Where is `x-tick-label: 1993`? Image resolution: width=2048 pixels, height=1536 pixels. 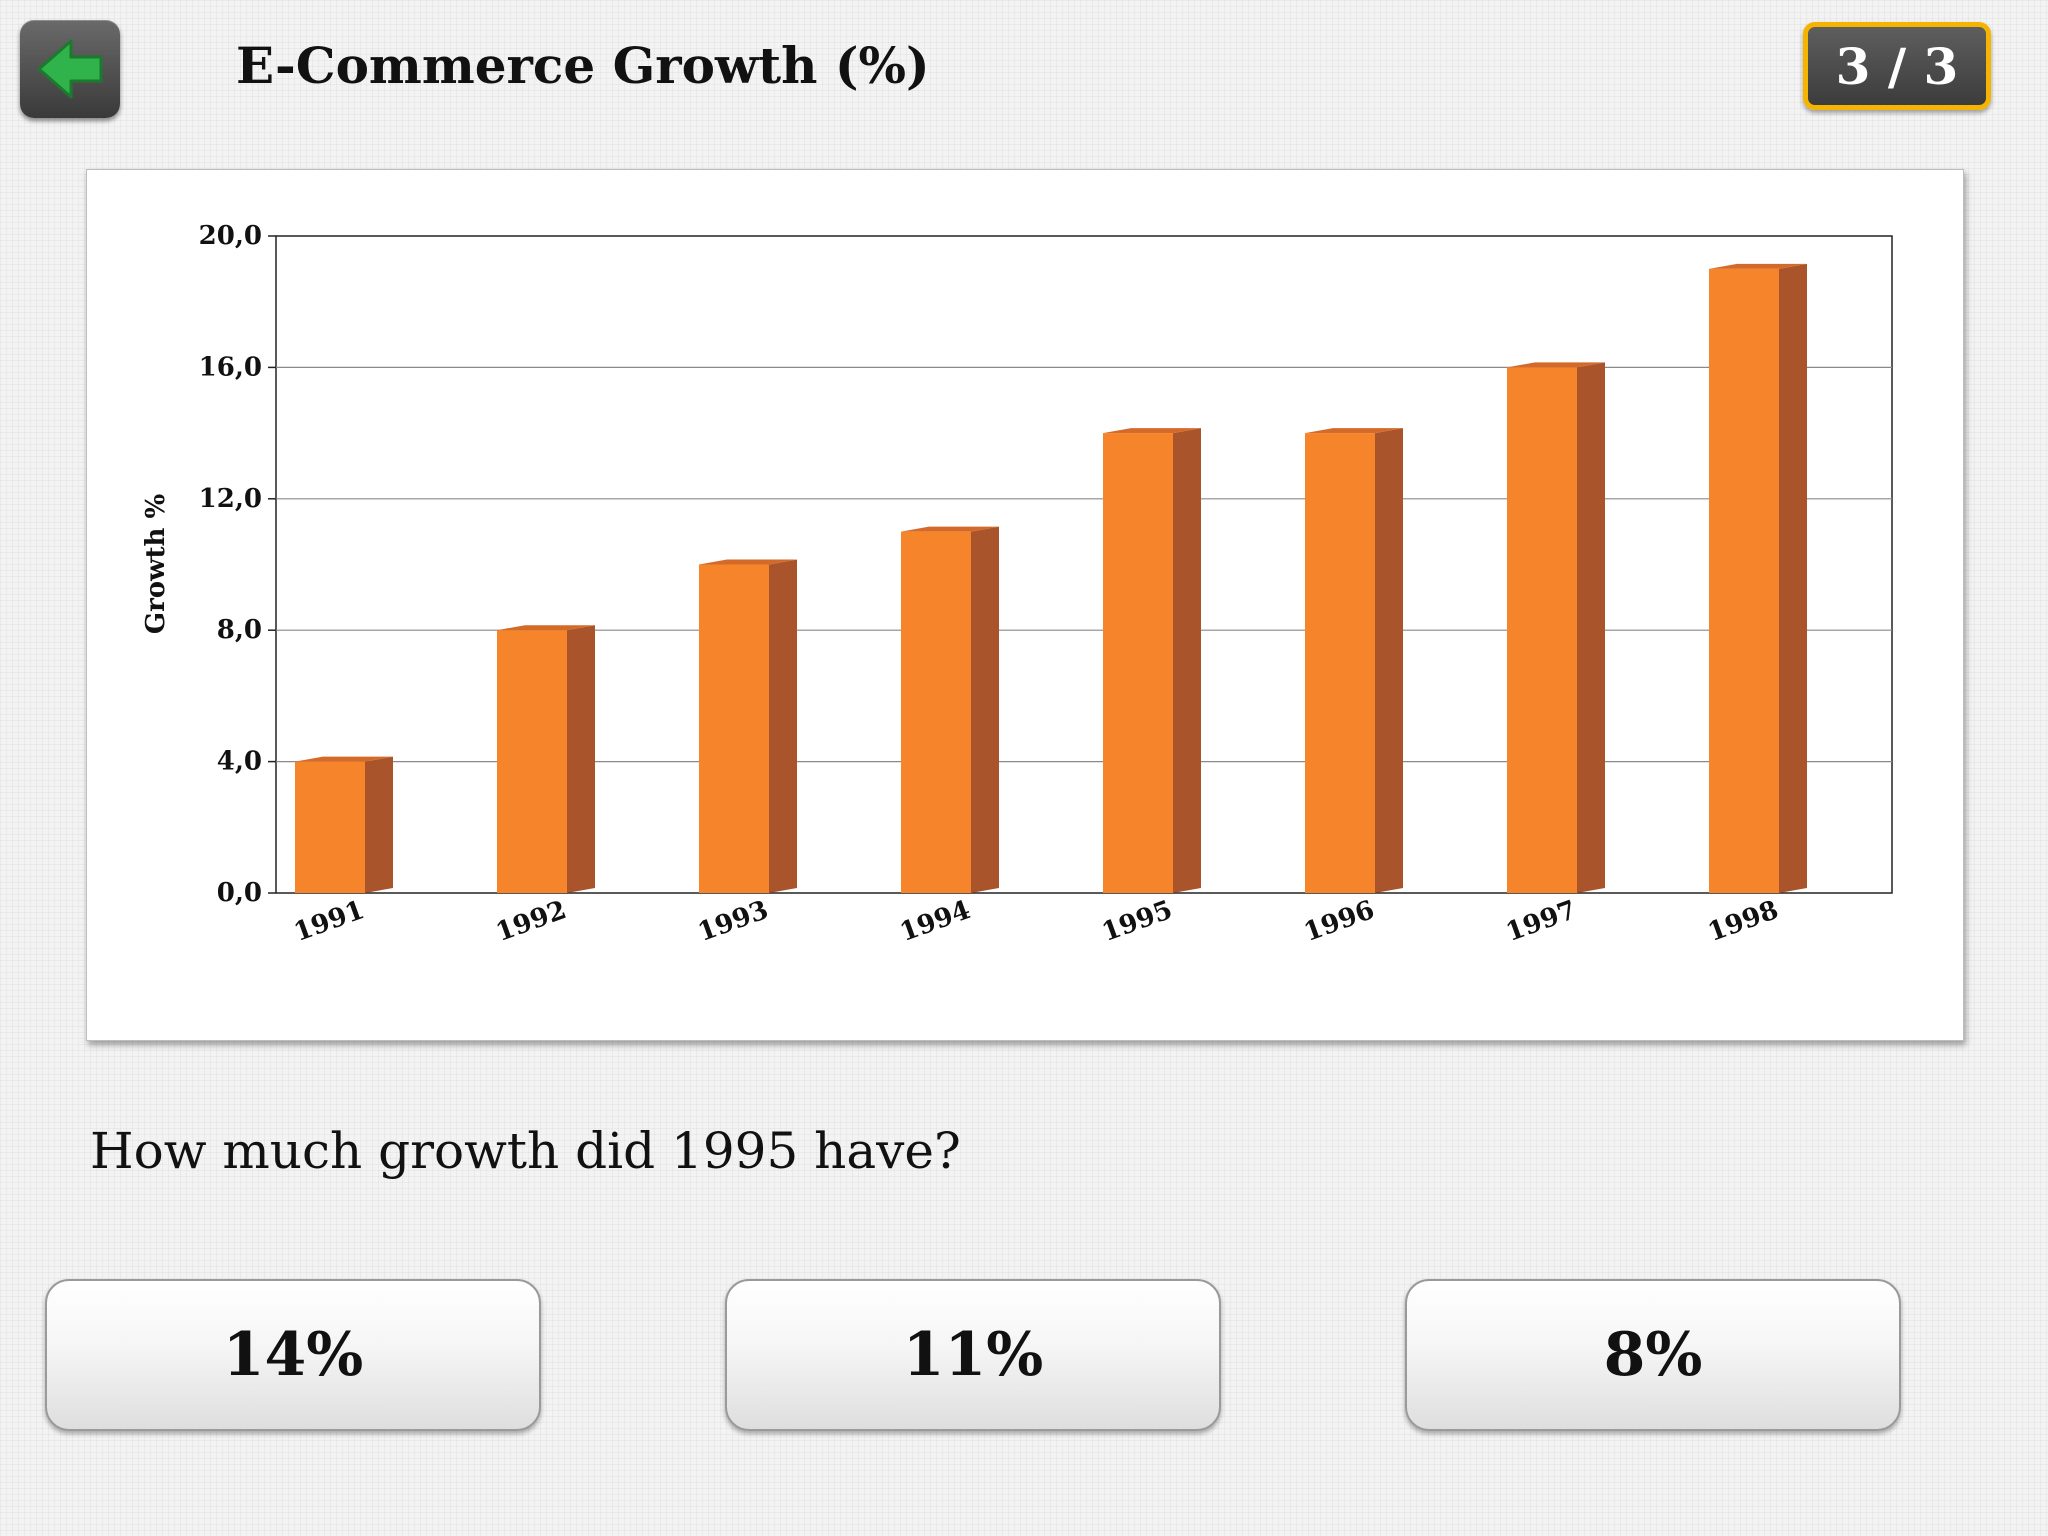 x-tick-label: 1993 is located at coordinates (733, 921).